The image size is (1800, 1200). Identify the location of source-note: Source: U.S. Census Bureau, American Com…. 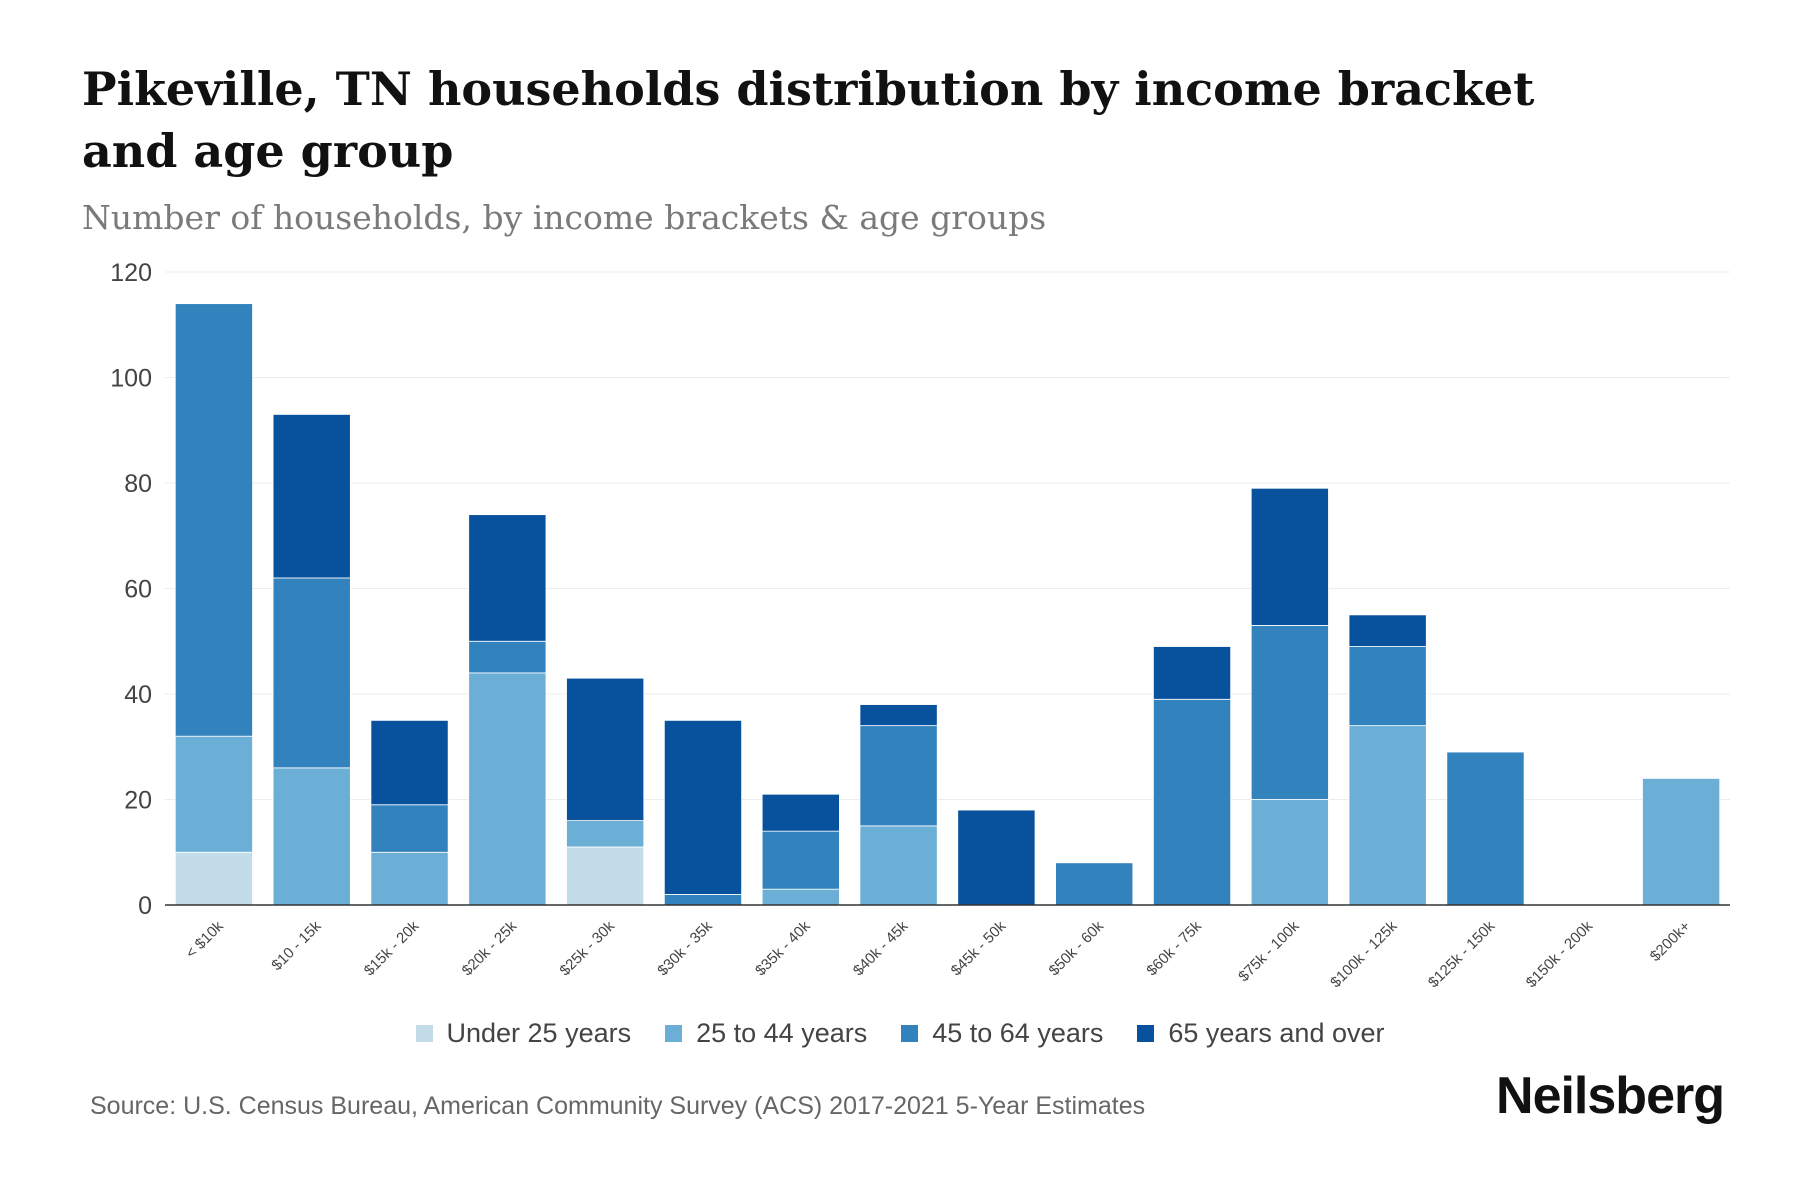
(618, 1106).